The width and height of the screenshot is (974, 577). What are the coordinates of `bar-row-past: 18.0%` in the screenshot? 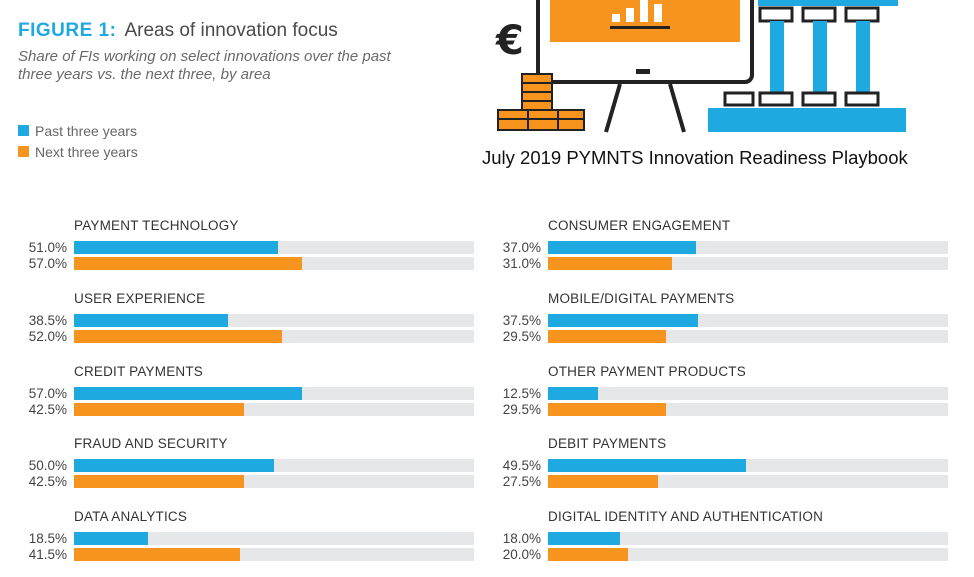 It's located at (711, 538).